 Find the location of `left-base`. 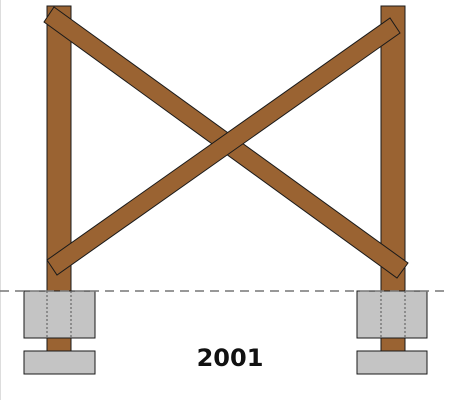

left-base is located at coordinates (59, 362).